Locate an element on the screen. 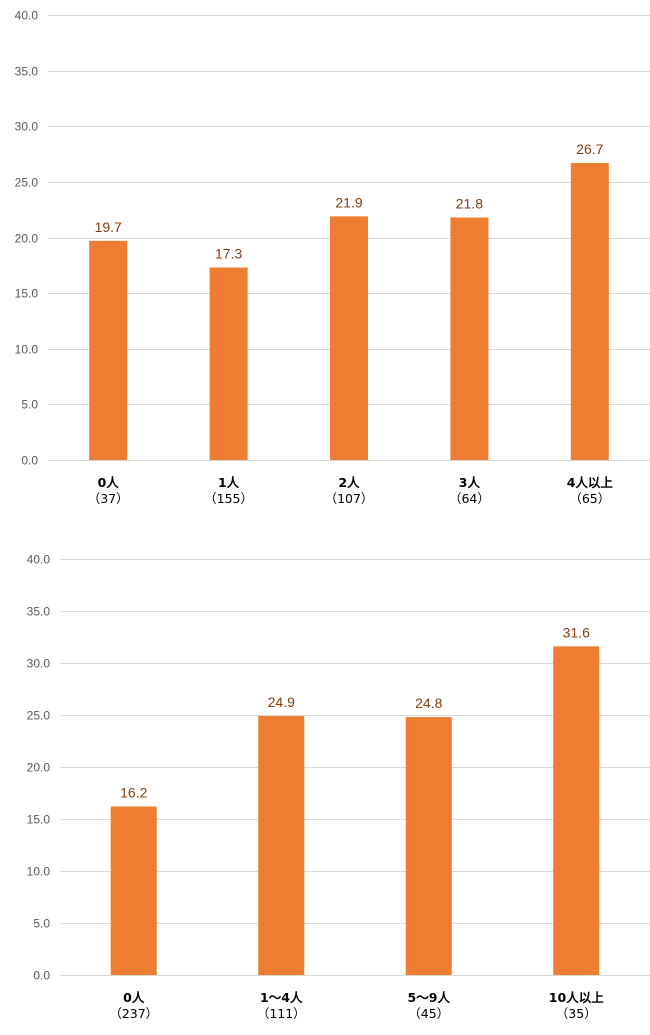  data-label: 17.3 is located at coordinates (228, 254).